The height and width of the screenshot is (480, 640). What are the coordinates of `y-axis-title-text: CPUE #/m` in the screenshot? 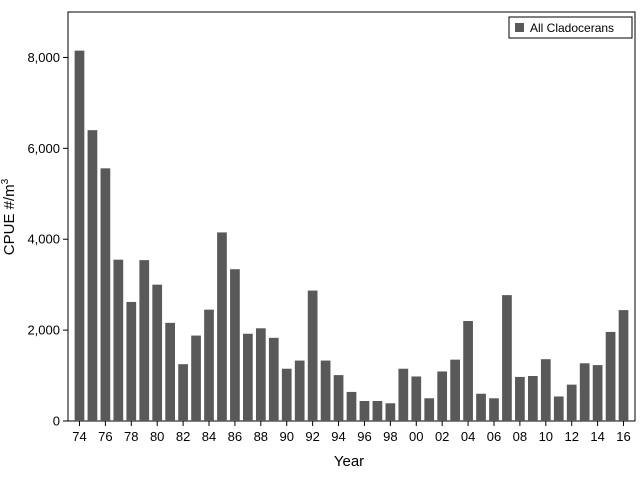 It's located at (9, 219).